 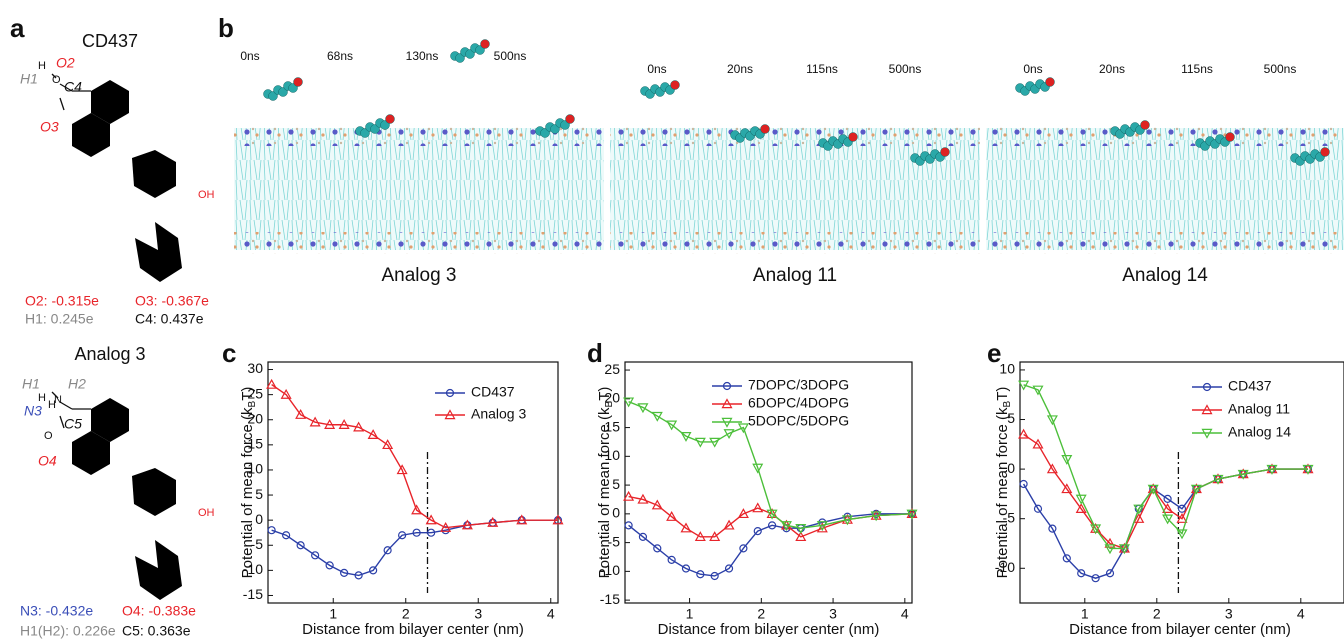 I want to click on atom: H1, so click(x=31, y=384).